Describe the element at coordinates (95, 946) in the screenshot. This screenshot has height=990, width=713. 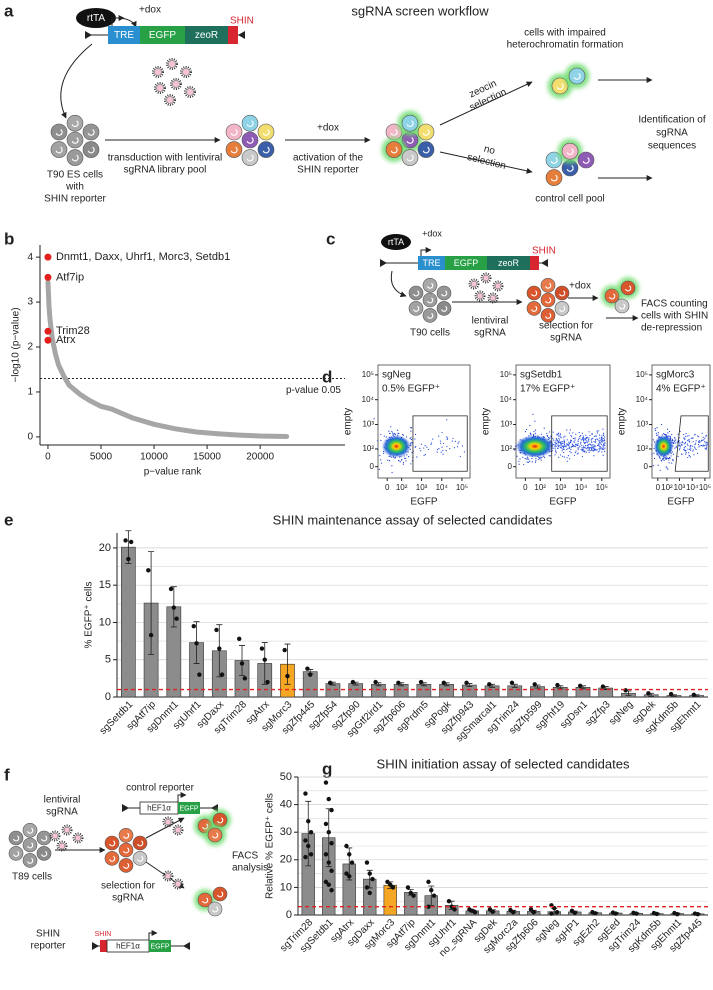
I see `ltr` at that location.